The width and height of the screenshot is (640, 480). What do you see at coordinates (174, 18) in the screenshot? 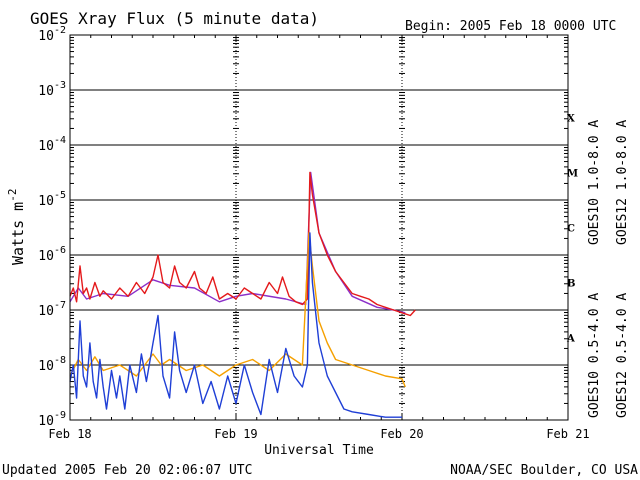
I see `chart-title: GOES Xray Flux (5 minute data)` at bounding box center [174, 18].